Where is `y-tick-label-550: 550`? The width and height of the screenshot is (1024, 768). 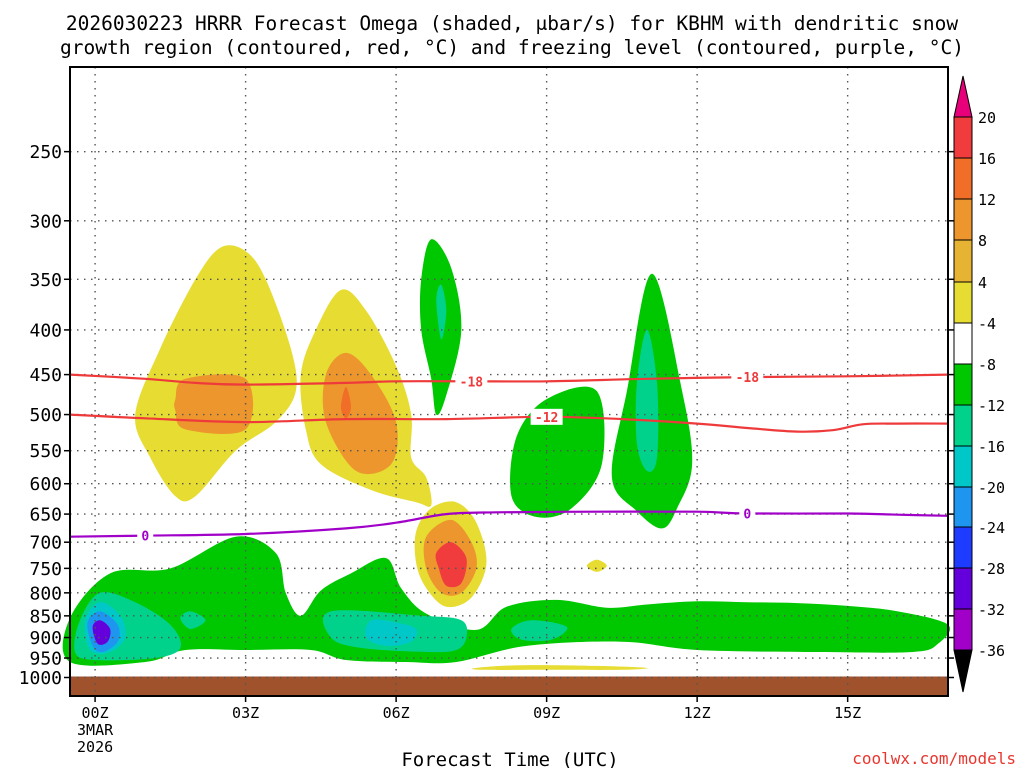
y-tick-label-550: 550 is located at coordinates (45, 451).